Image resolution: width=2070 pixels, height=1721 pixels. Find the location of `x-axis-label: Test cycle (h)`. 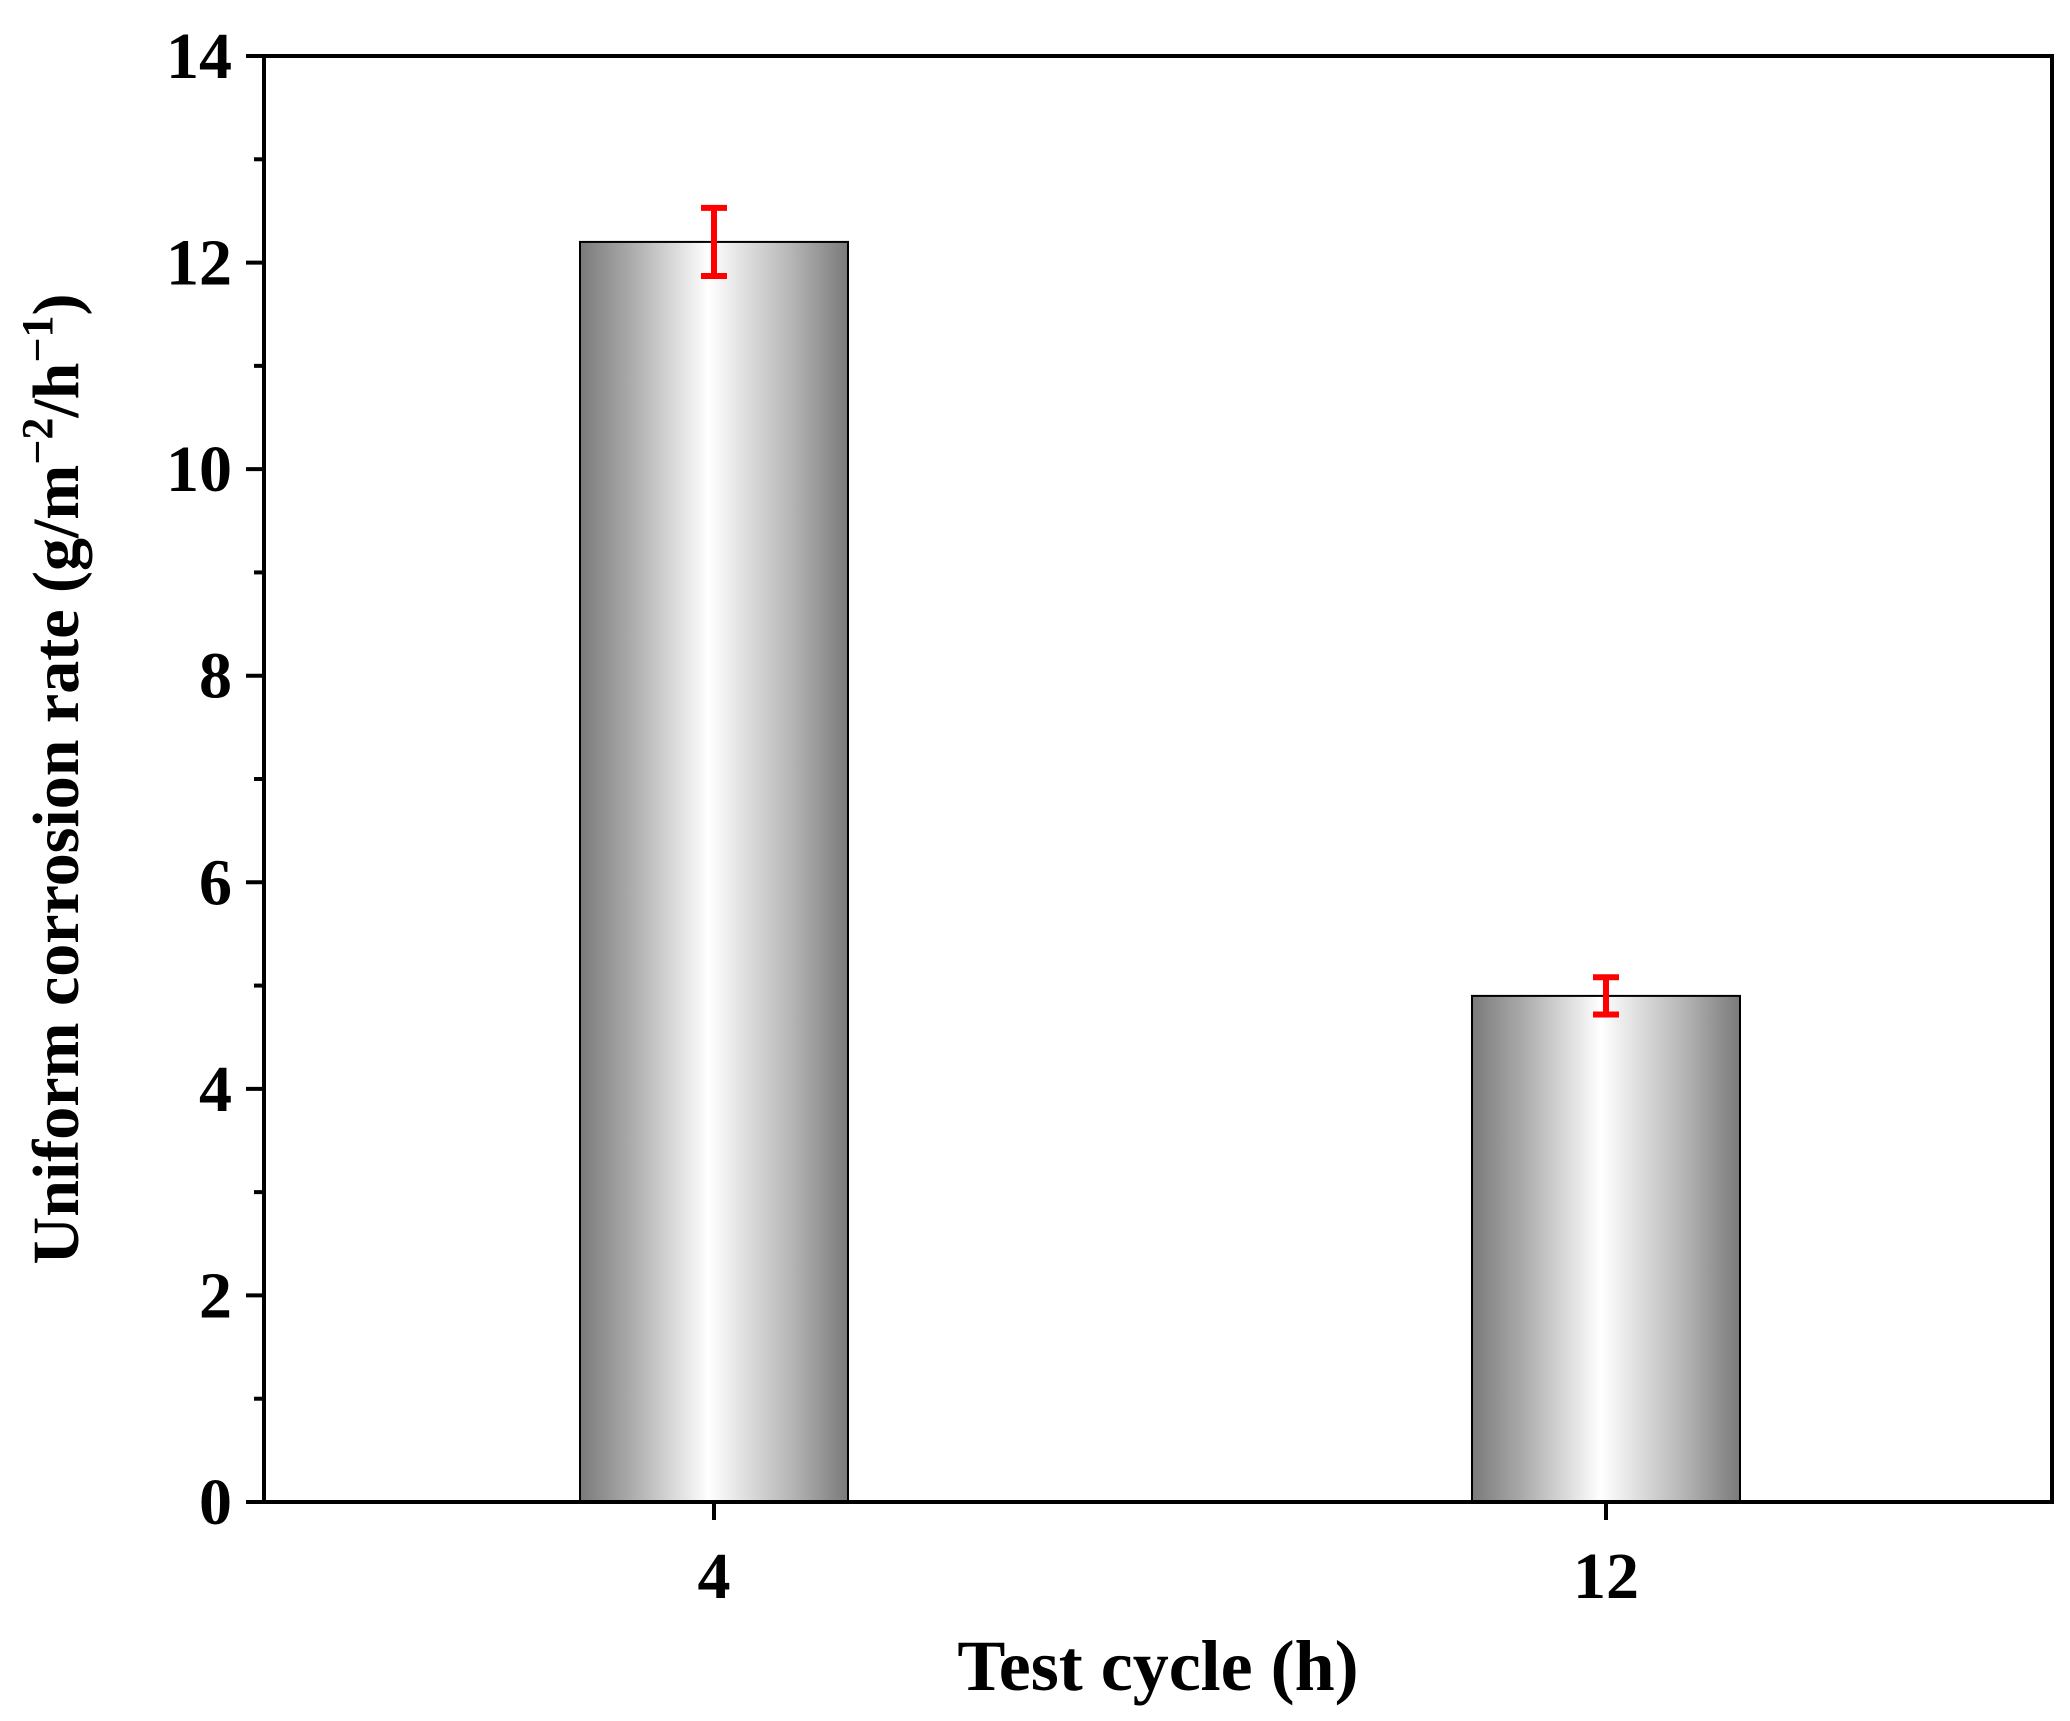

x-axis-label: Test cycle (h) is located at coordinates (1157, 1666).